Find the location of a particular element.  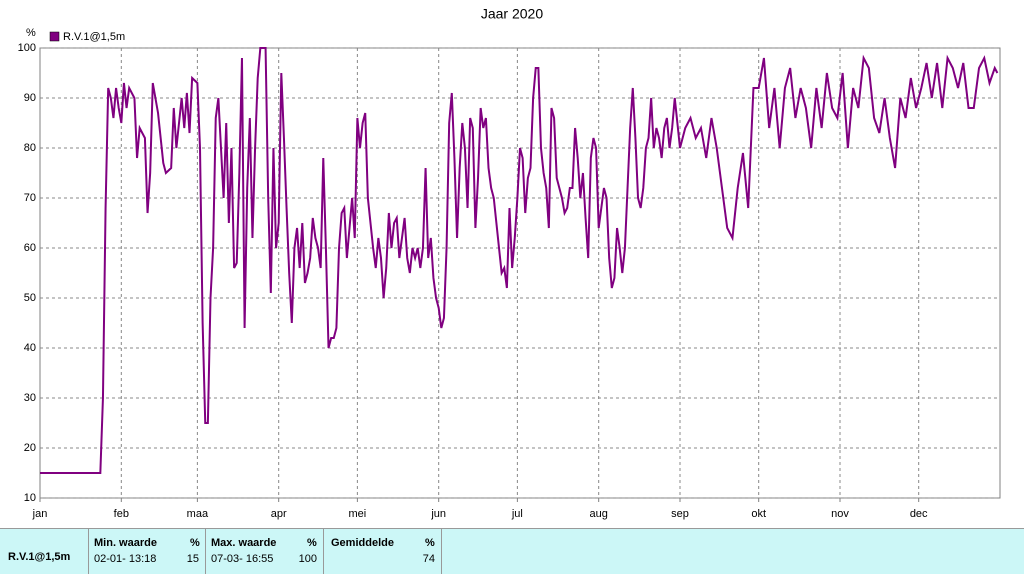

x-tick-label: jan is located at coordinates (40, 514).